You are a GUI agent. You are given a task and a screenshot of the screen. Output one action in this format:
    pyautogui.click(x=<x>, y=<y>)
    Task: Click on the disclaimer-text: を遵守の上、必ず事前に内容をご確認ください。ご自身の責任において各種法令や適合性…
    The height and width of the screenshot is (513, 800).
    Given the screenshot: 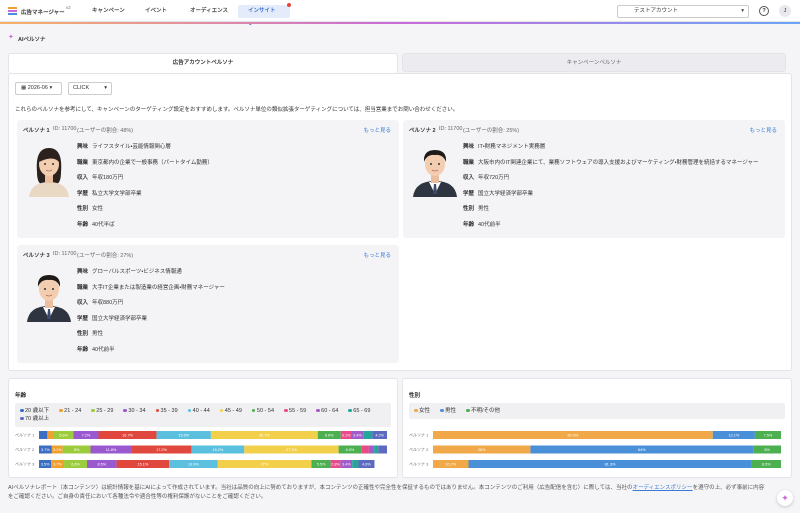 What is the action you would take?
    pyautogui.click(x=386, y=492)
    